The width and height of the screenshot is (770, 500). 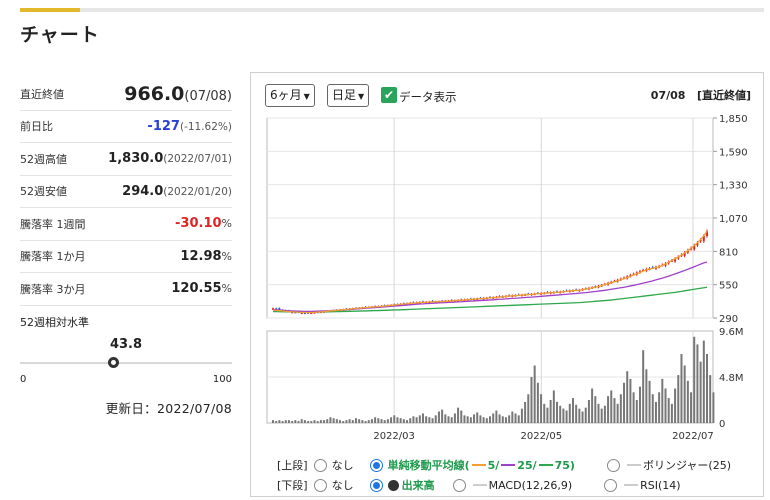 What do you see at coordinates (50, 10) in the screenshot?
I see `active-tab-indicator` at bounding box center [50, 10].